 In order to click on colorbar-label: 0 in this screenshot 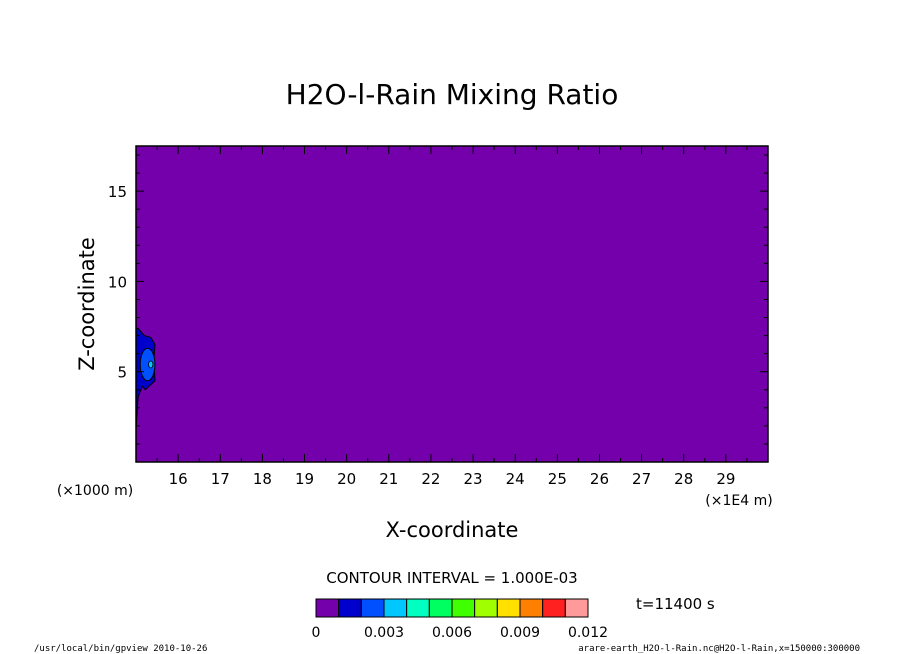, I will do `click(316, 633)`.